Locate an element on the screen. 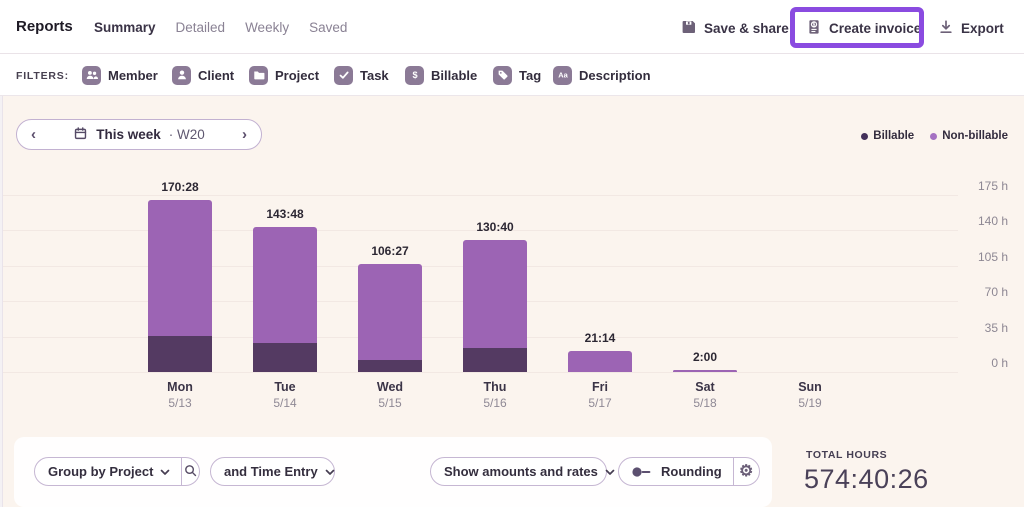 The height and width of the screenshot is (507, 1024). rounding-settings-button: ⚙ is located at coordinates (746, 471).